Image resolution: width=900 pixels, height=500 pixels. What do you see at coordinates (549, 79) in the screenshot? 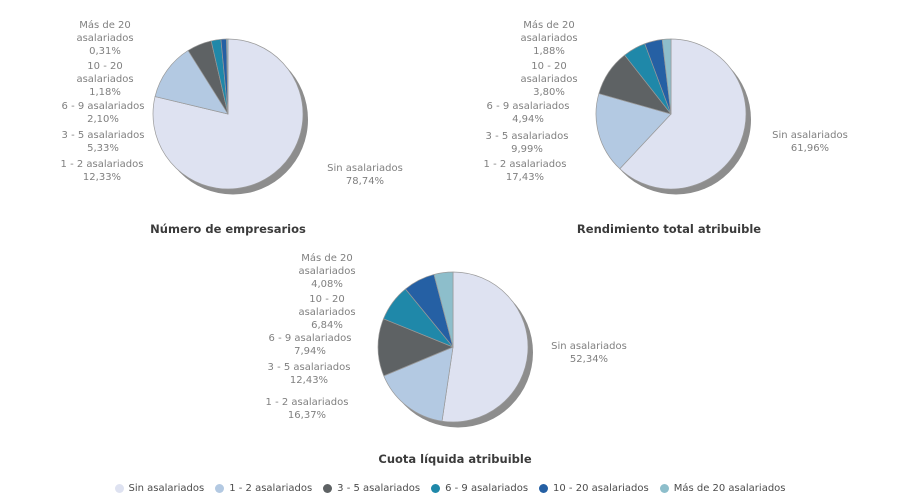
I see `slice-label-10-20-asalariados: 10 - 20 asalariados 3,80%` at bounding box center [549, 79].